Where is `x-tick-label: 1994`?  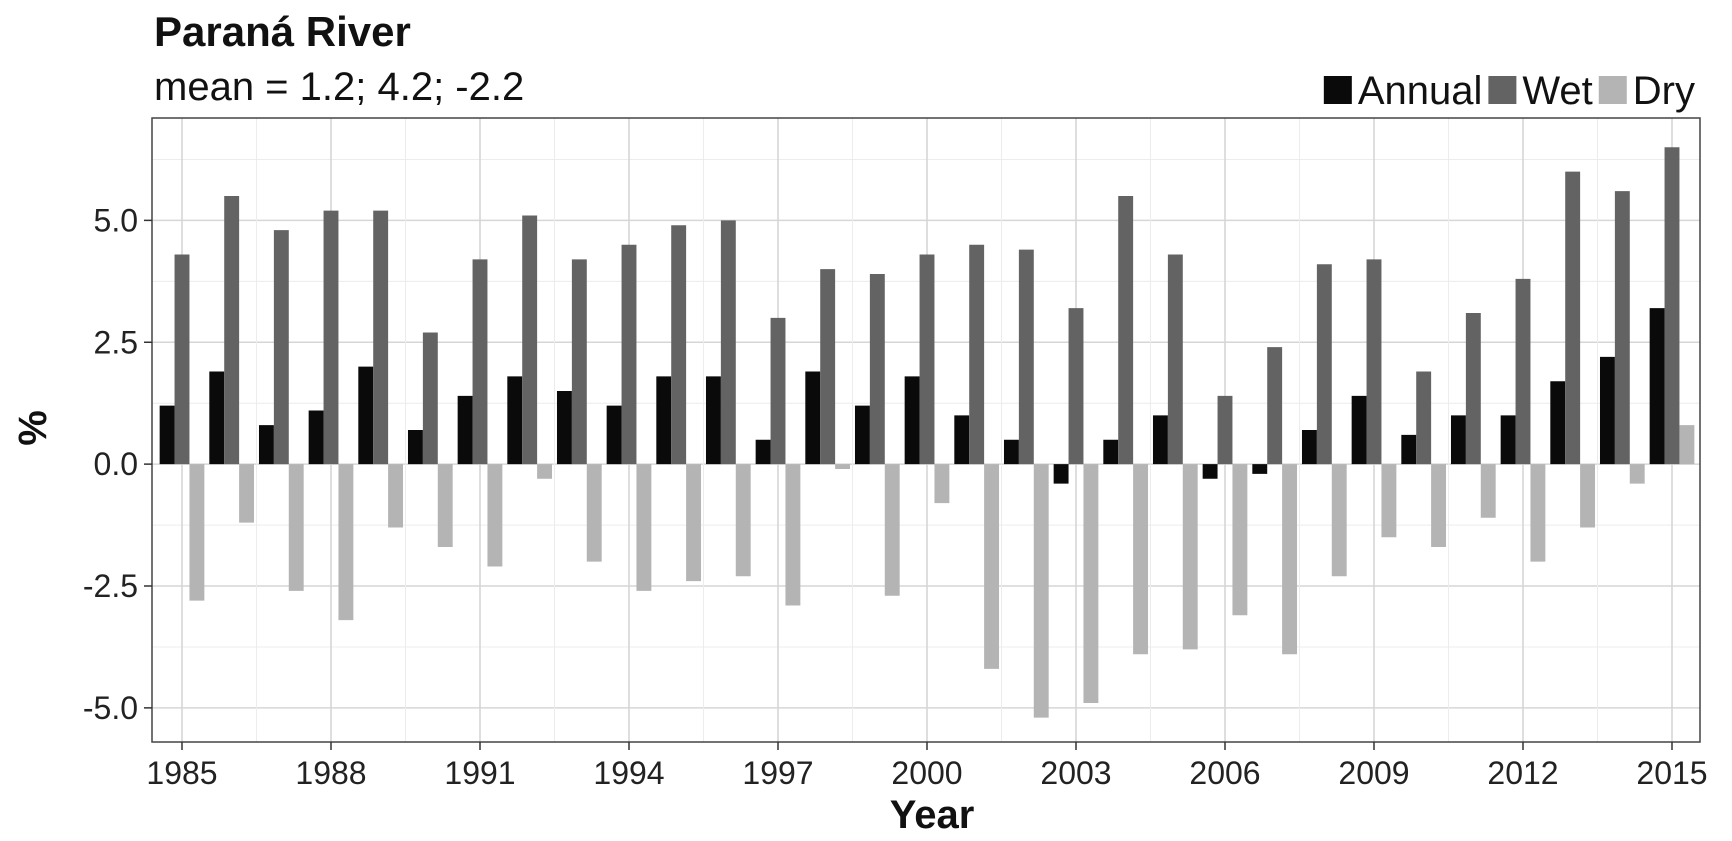 x-tick-label: 1994 is located at coordinates (628, 773).